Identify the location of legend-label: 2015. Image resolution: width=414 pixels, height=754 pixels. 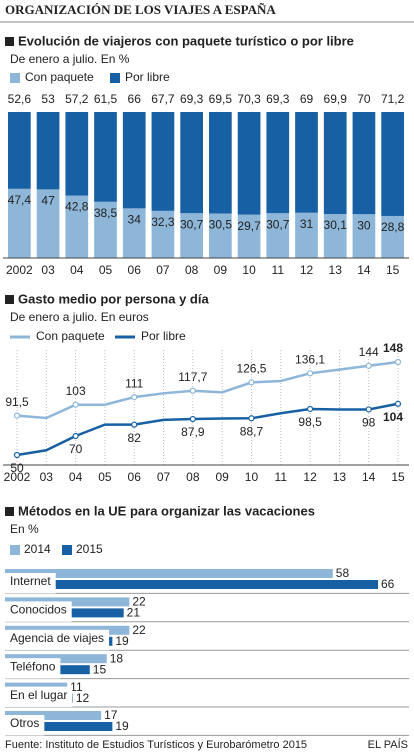
(89, 549).